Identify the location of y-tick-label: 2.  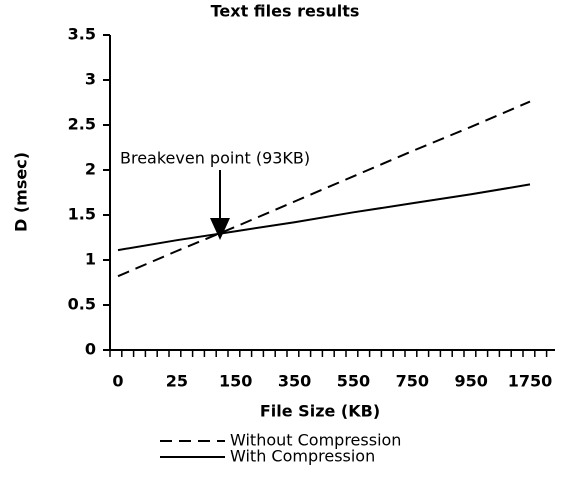
(90, 169).